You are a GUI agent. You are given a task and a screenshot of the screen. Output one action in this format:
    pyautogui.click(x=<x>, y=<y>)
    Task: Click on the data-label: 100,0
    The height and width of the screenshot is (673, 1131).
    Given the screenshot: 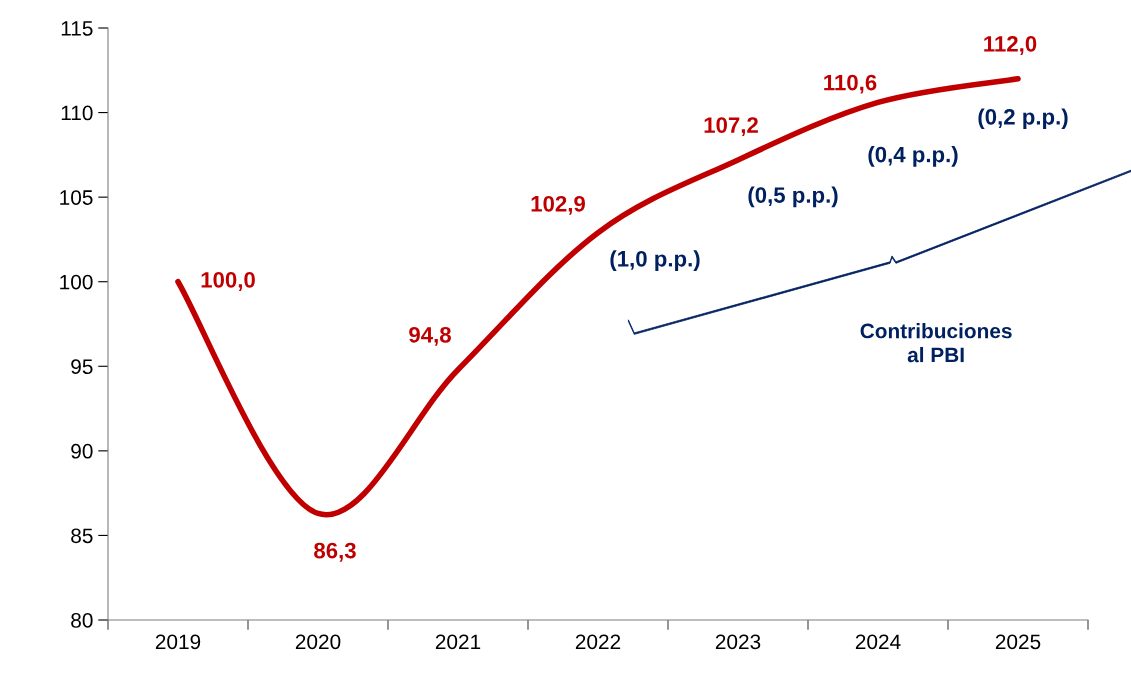 What is the action you would take?
    pyautogui.click(x=228, y=281)
    